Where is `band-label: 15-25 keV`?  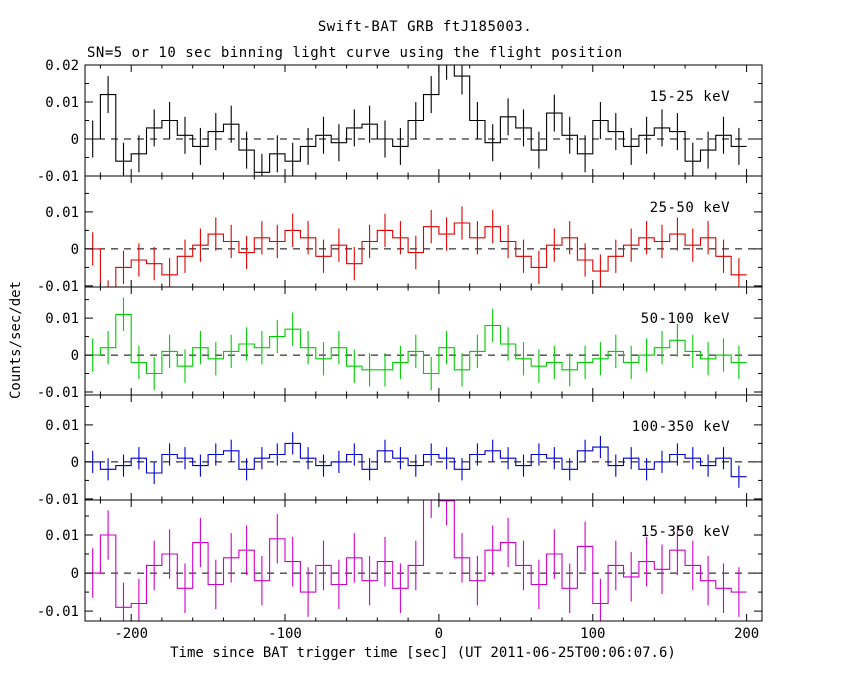
band-label: 15-25 keV is located at coordinates (690, 97).